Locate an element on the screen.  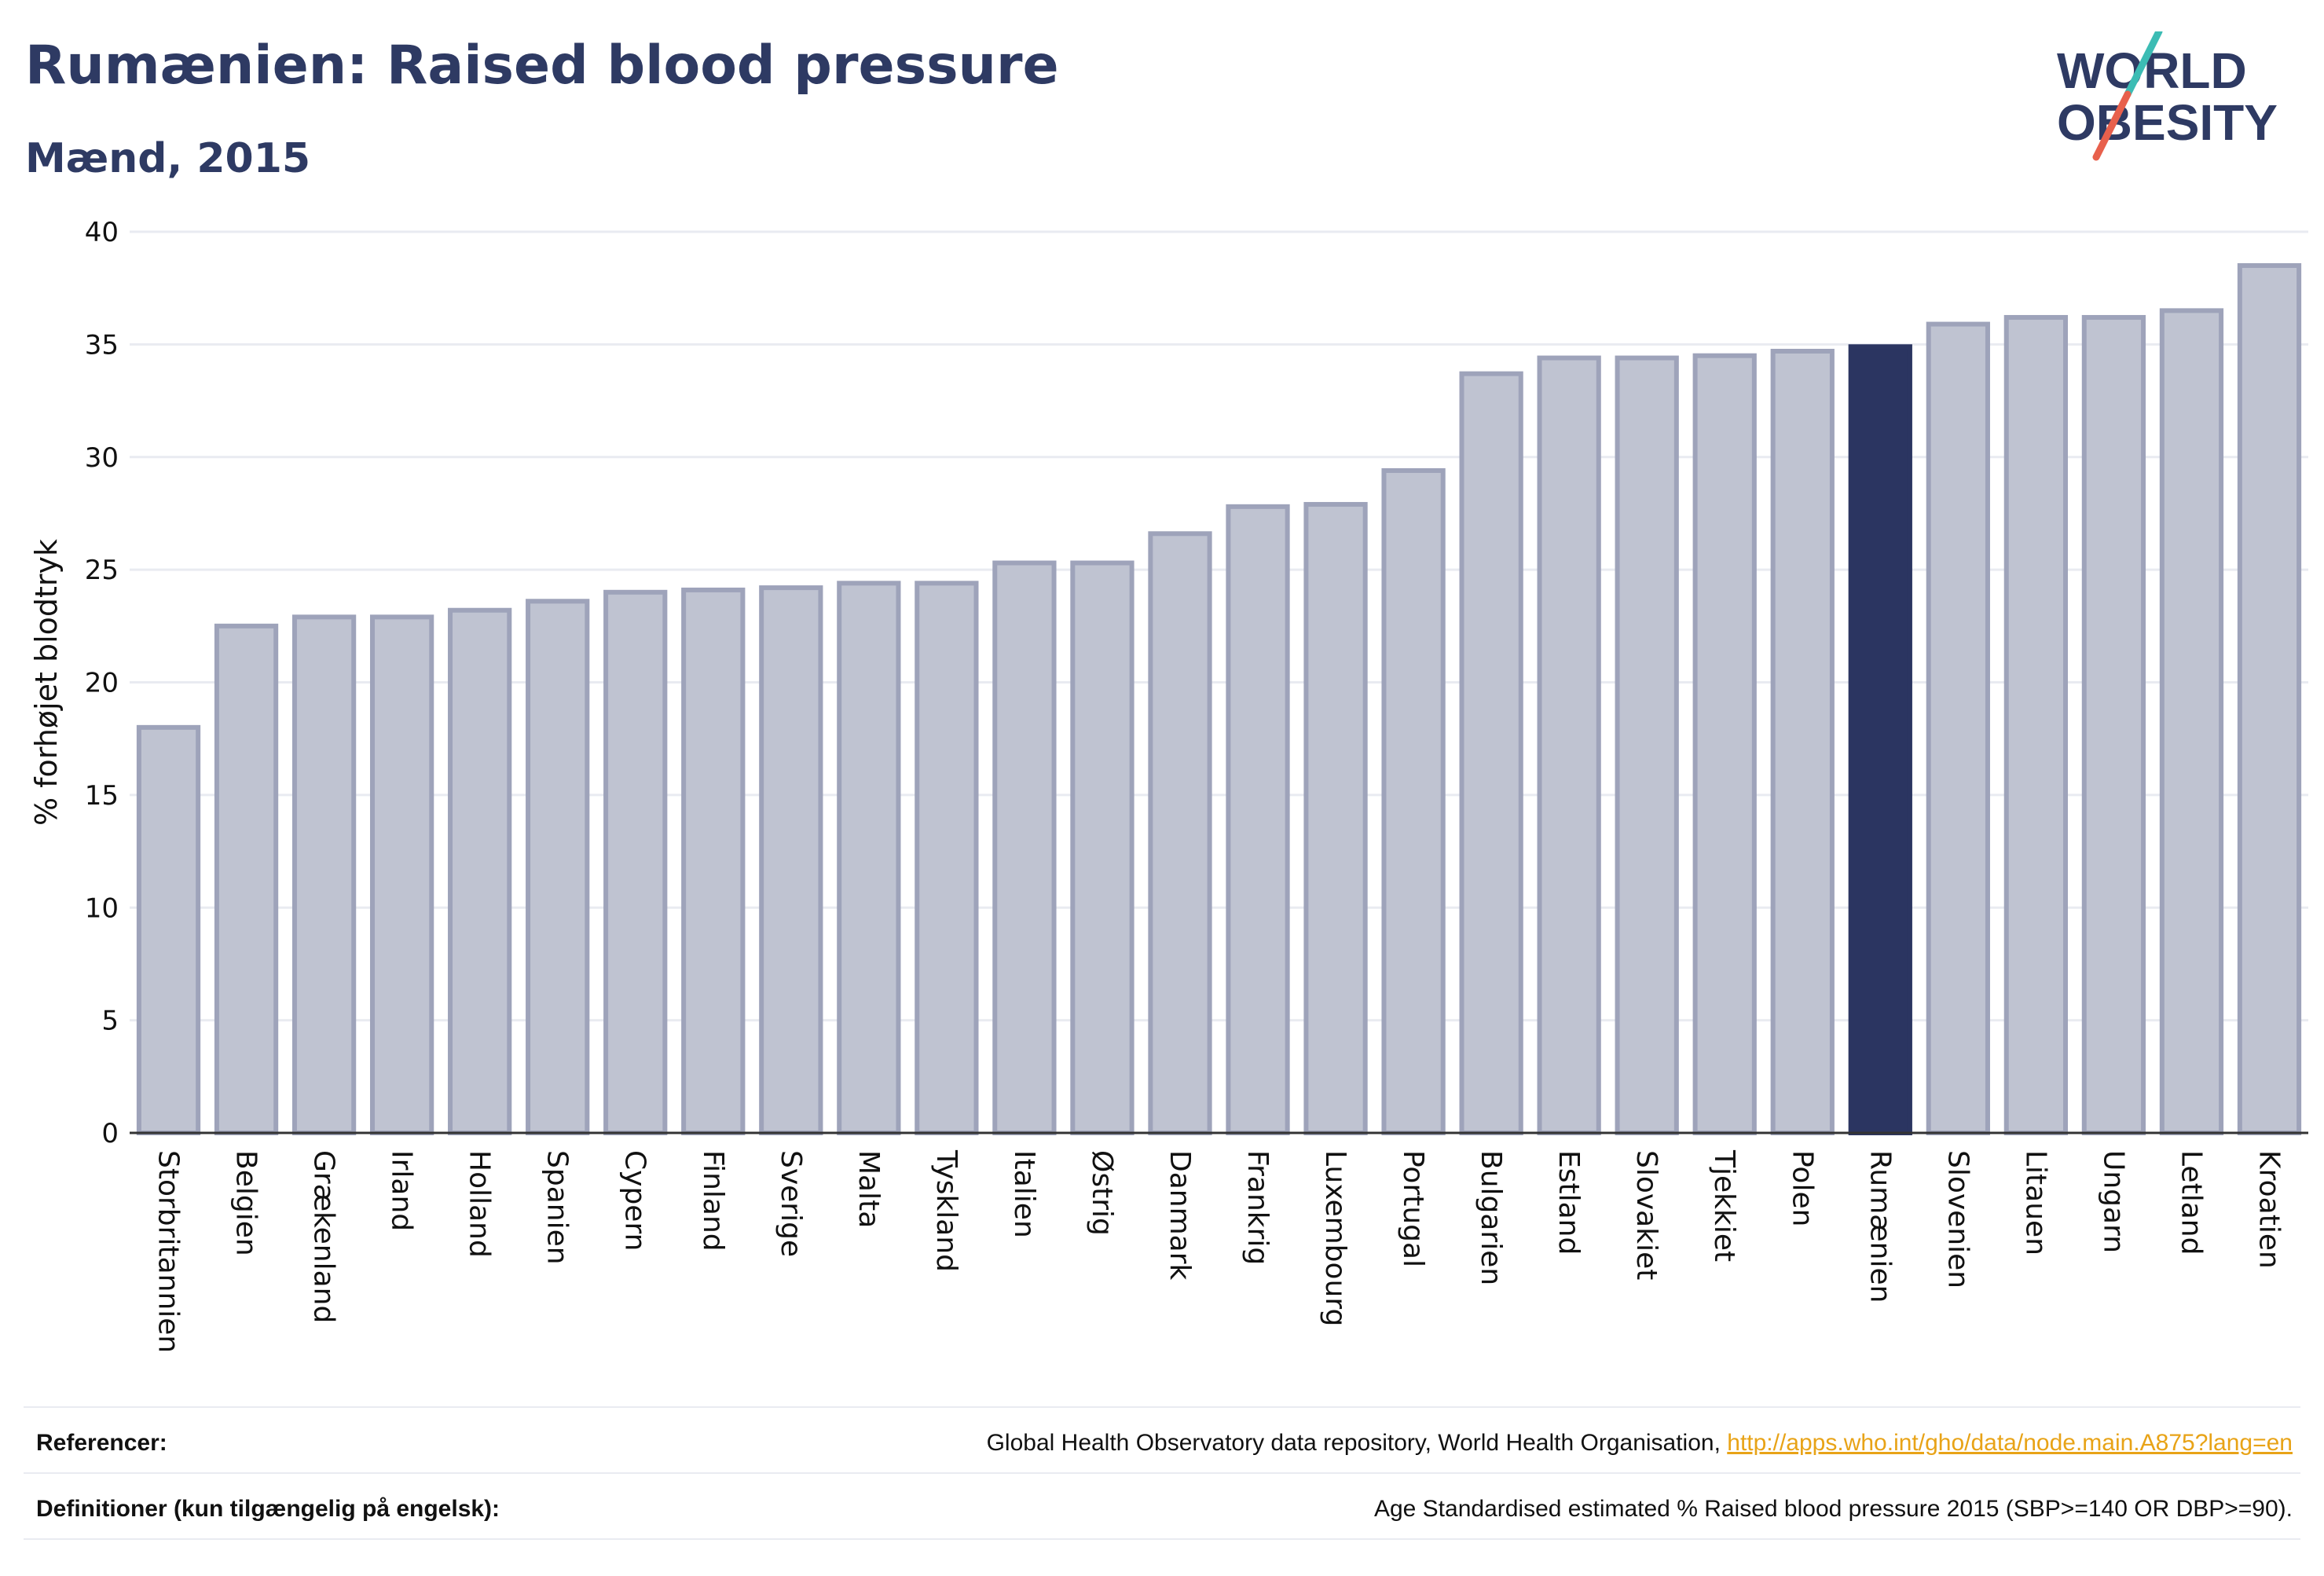
x-tick-label: Estland is located at coordinates (1568, 1202).